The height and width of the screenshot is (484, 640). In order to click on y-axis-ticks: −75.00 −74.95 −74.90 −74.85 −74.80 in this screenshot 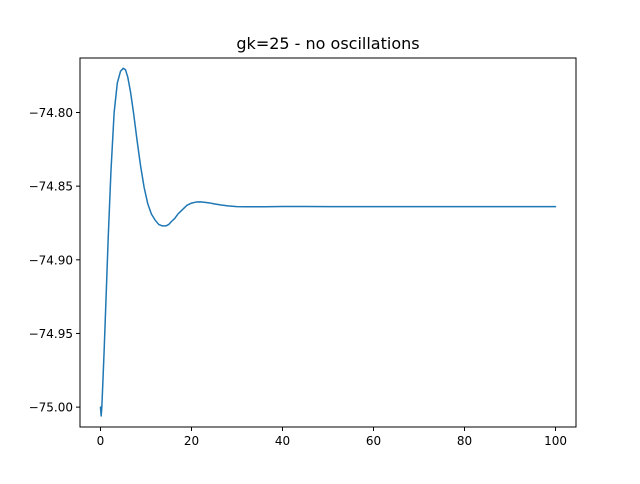, I will do `click(54, 260)`.